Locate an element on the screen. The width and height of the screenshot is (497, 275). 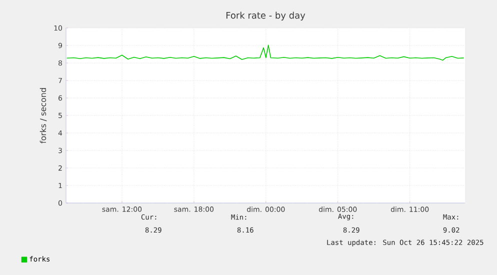
y-axis-title: forks / second is located at coordinates (43, 116).